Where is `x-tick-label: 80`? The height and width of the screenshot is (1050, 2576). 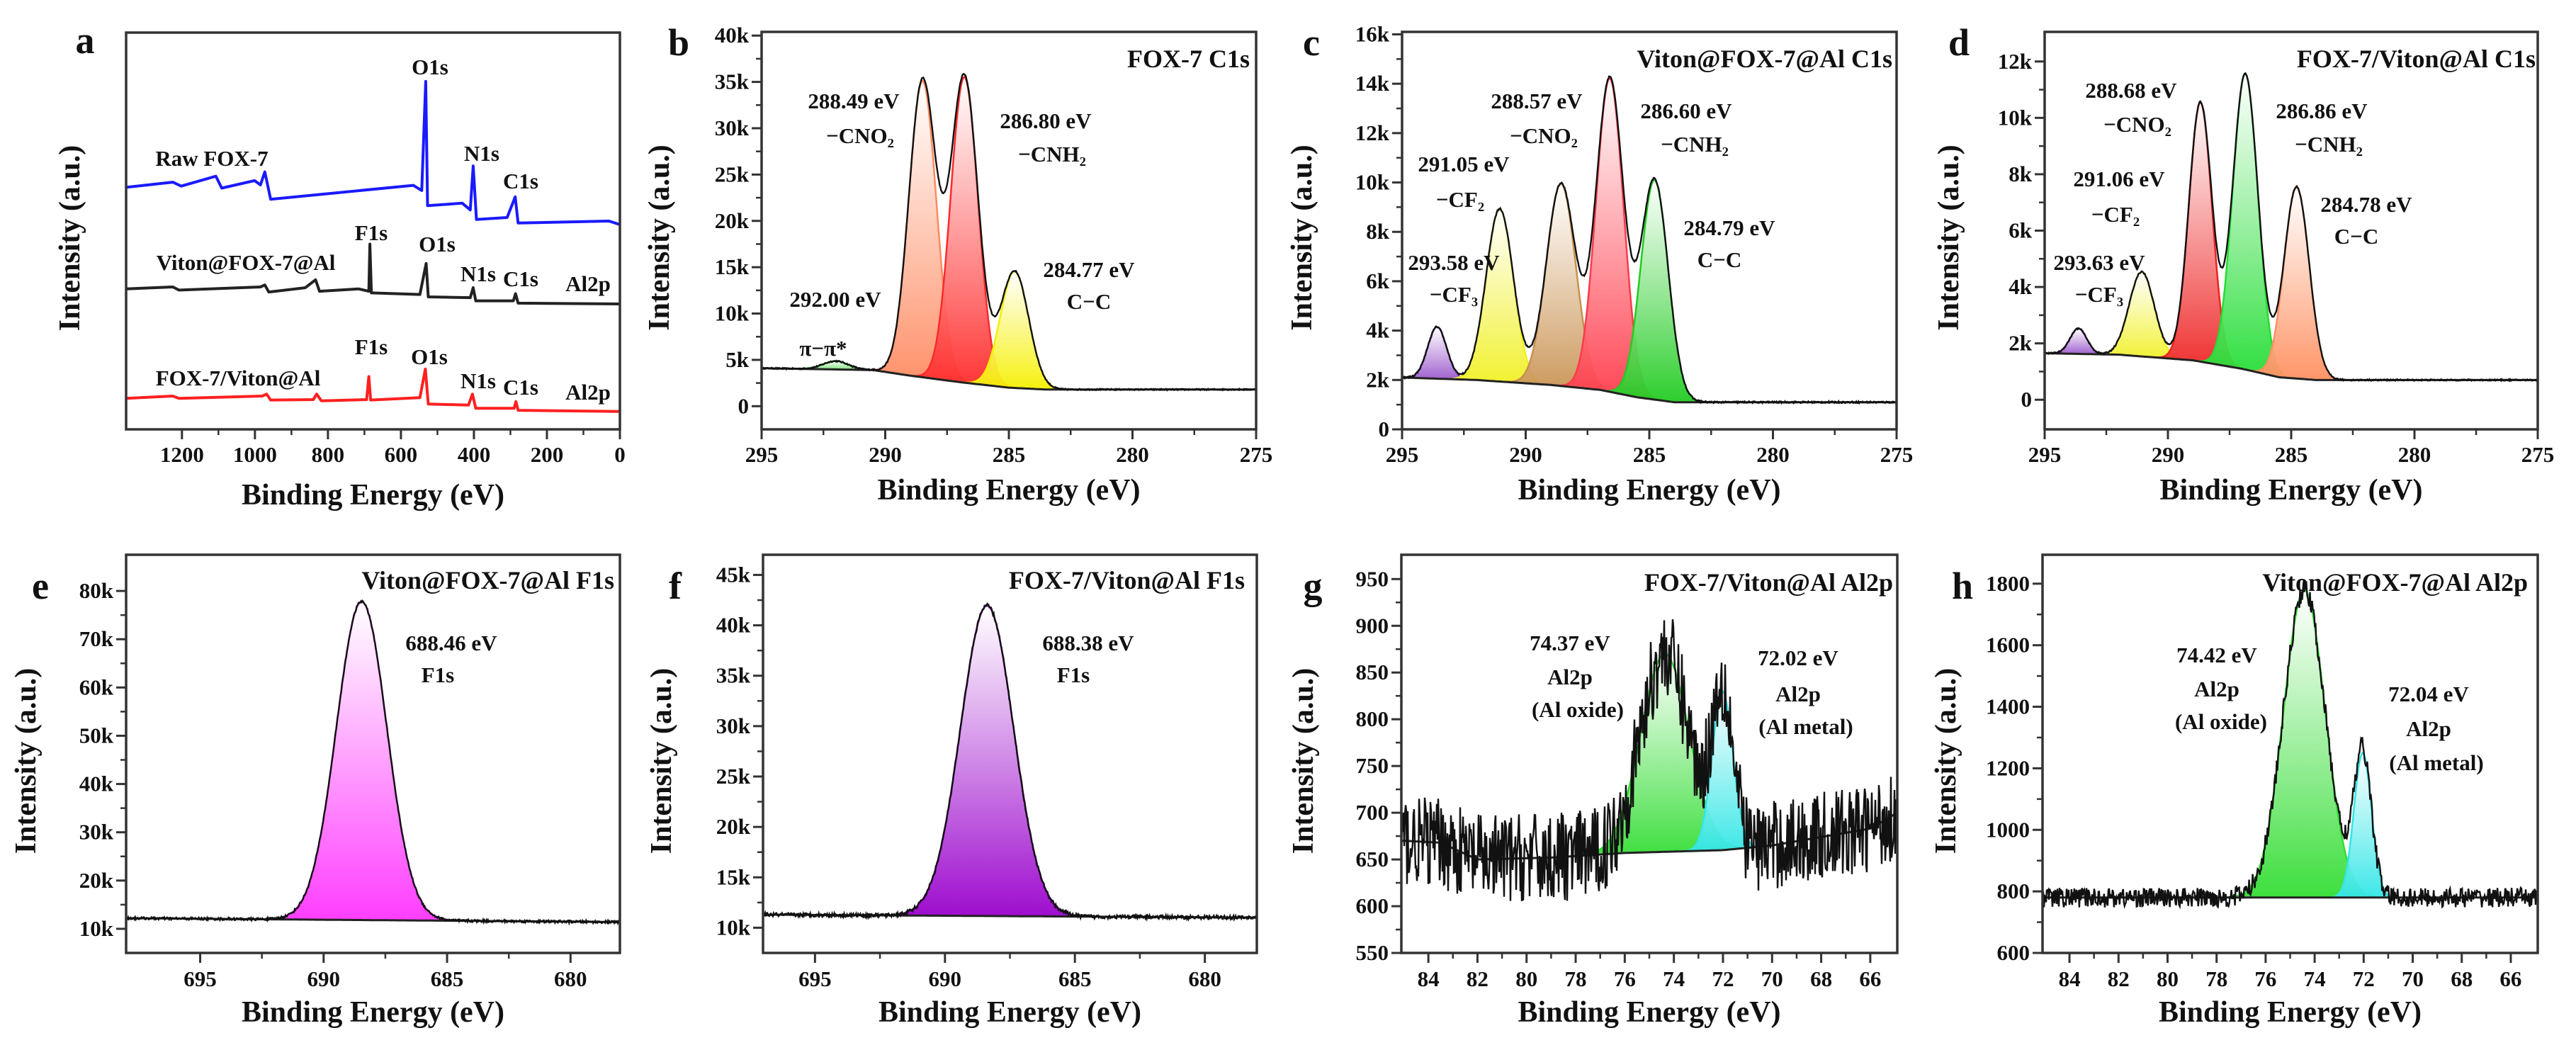
x-tick-label: 80 is located at coordinates (1526, 978).